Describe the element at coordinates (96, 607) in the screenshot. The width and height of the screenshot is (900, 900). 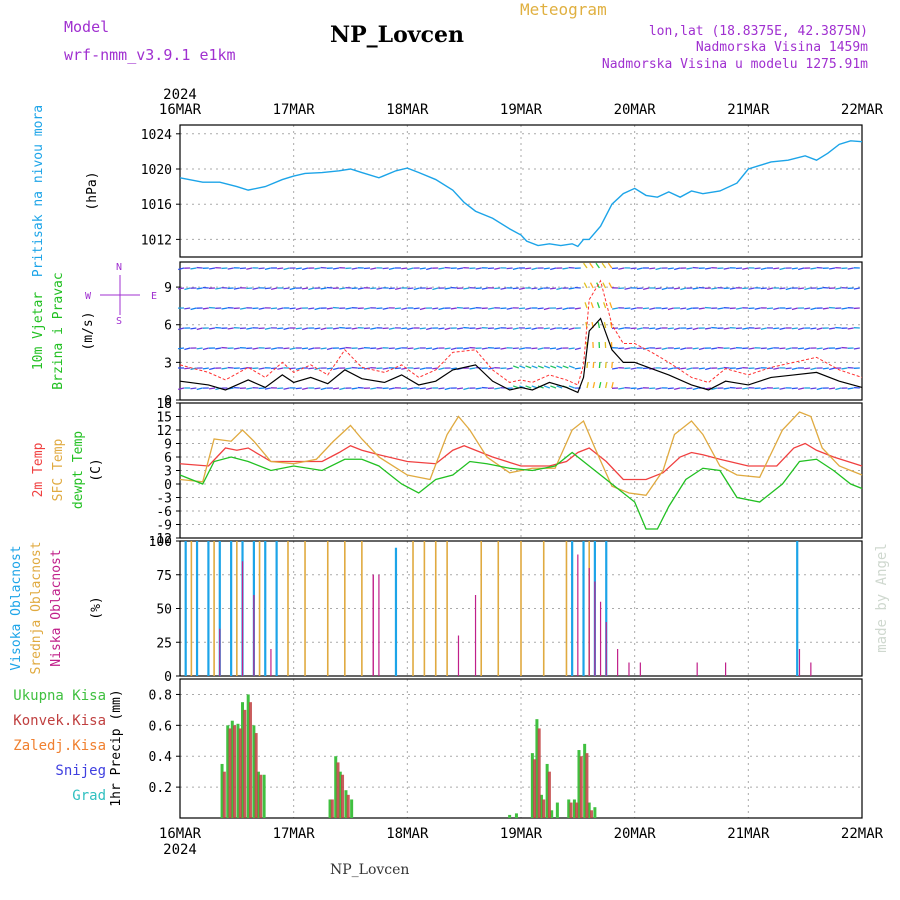
I see `cloud-unit: (%)` at that location.